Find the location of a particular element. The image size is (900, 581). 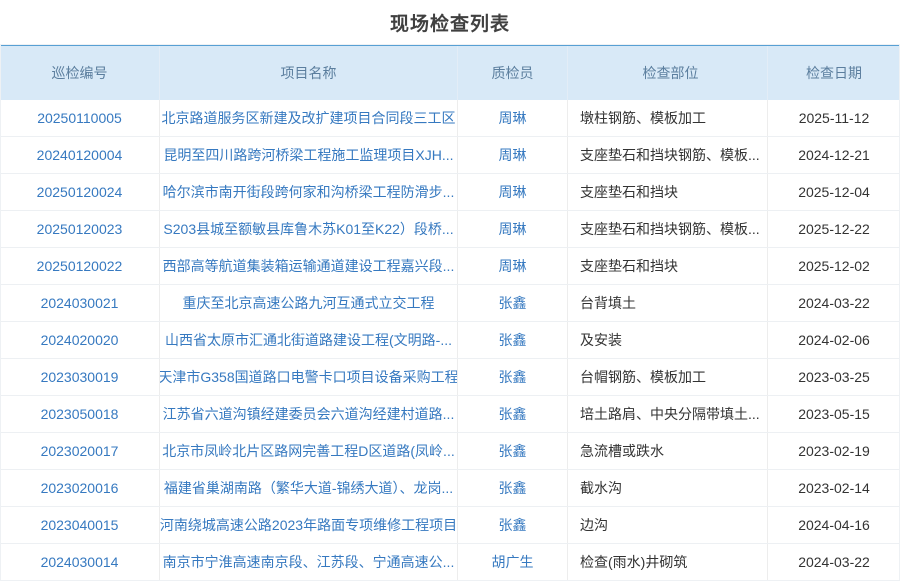

cell-id: 2024030021 is located at coordinates (80, 303).